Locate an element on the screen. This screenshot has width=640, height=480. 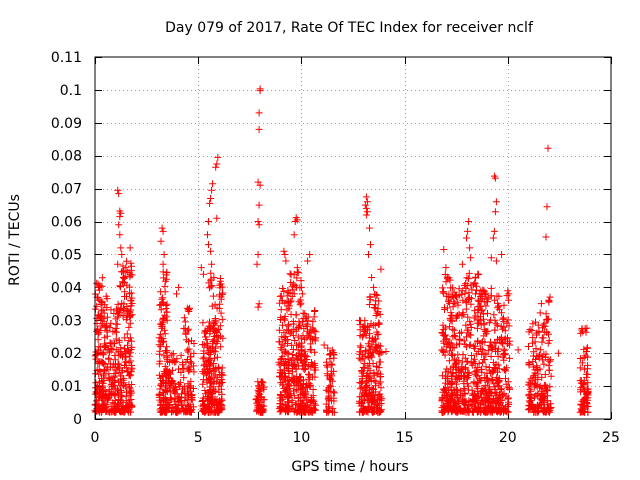
y-tick-label: 0.08 is located at coordinates (66, 157).